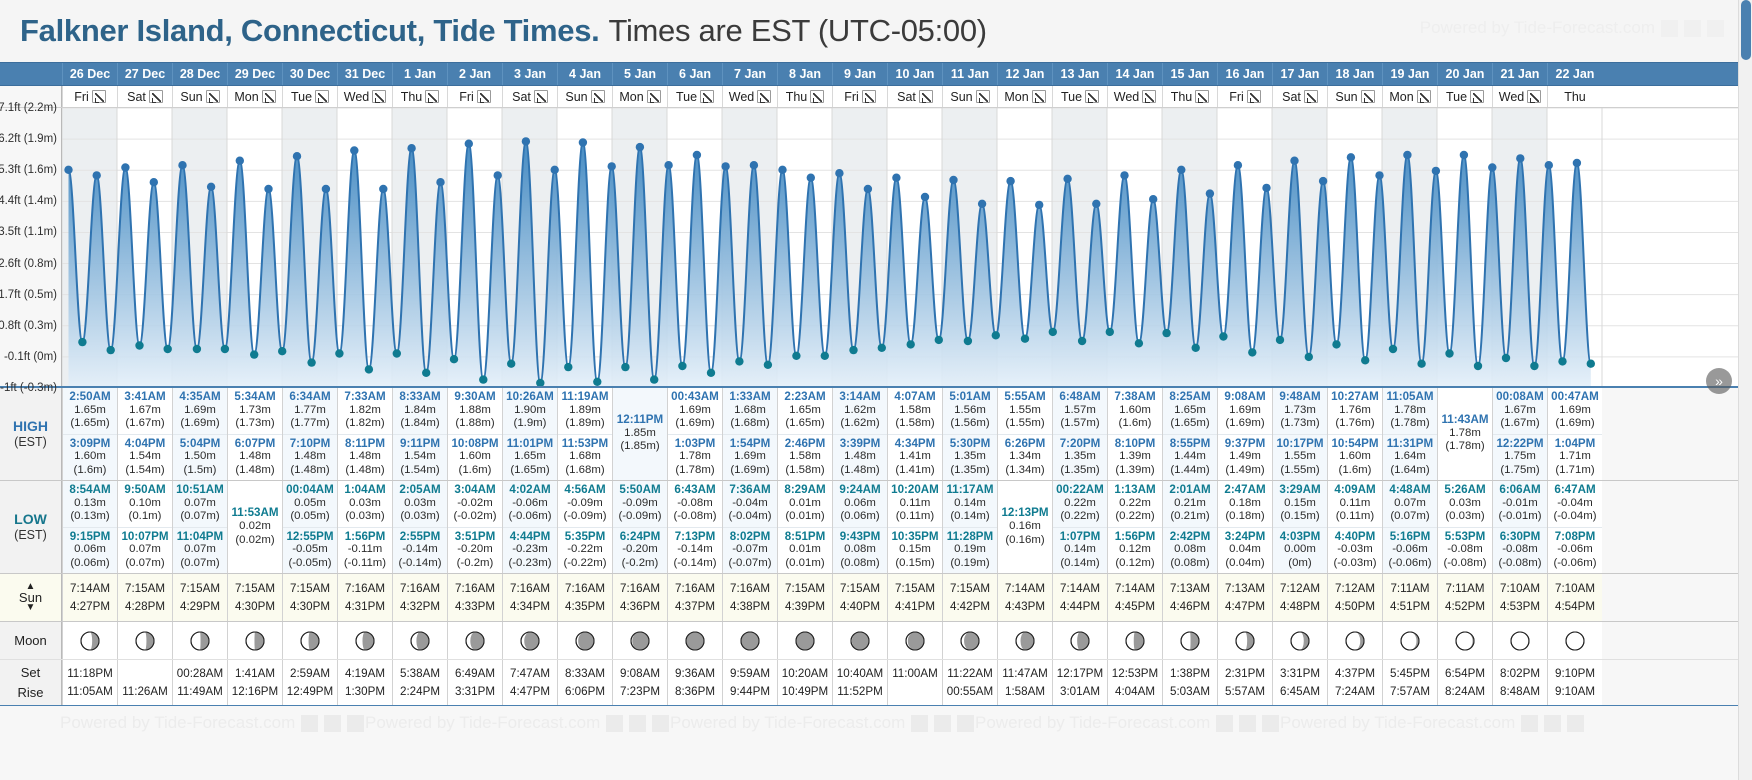 This screenshot has width=1752, height=780. I want to click on high-tide-entry: 7:10PM 1.48m (1.48m), so click(310, 457).